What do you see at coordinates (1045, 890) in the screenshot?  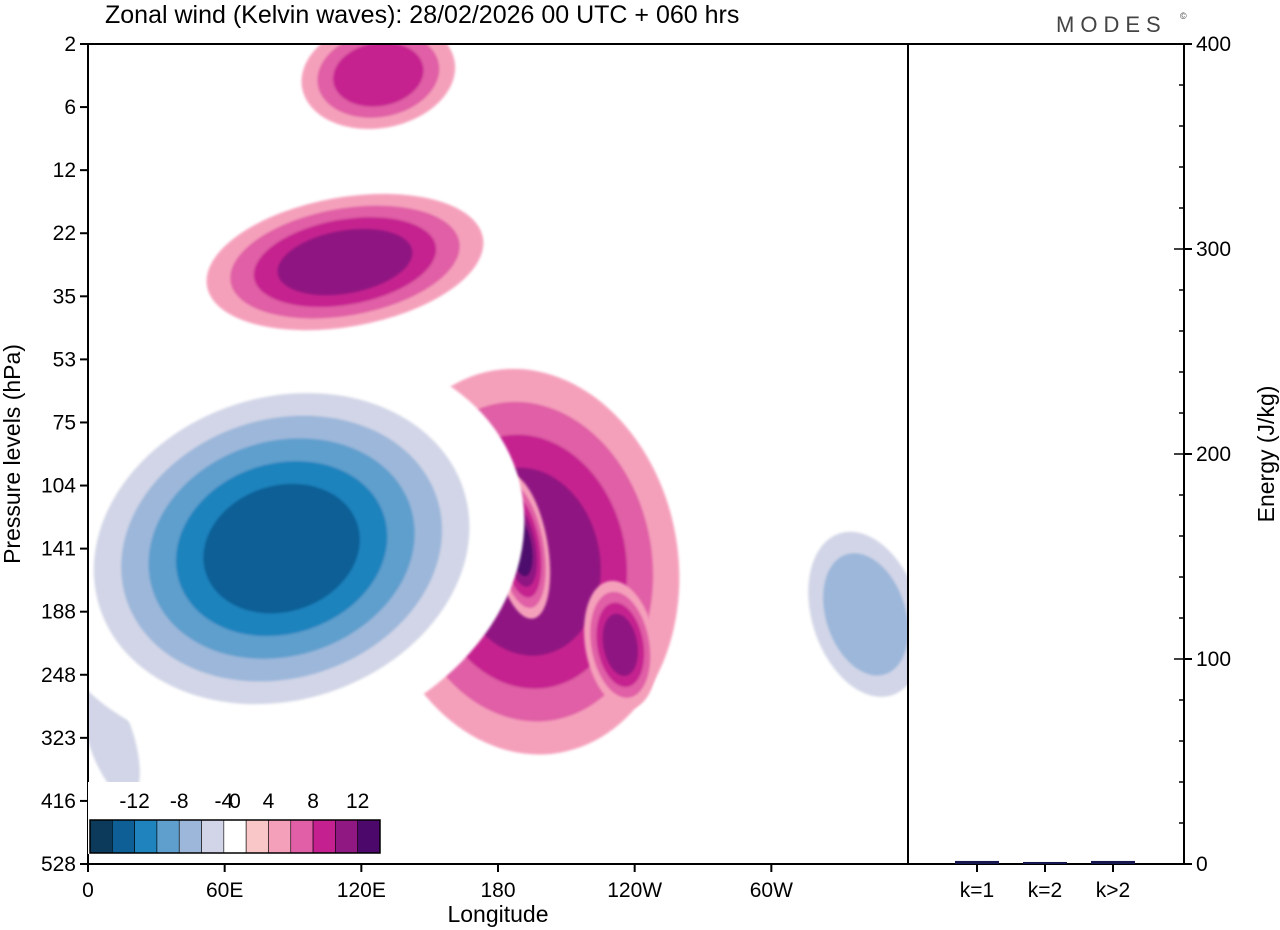 I see `energy-category-label: k=2` at bounding box center [1045, 890].